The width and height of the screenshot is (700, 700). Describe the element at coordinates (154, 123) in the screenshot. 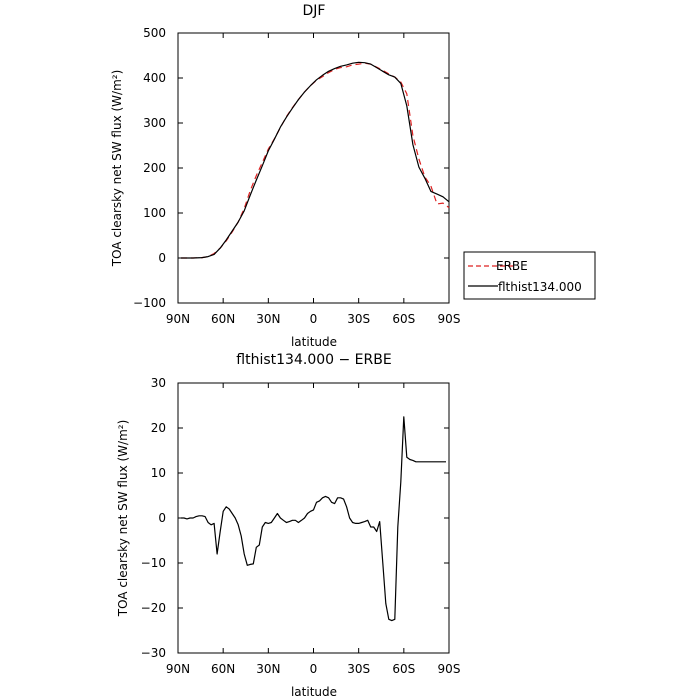

I see `y-tick-label: 300` at that location.